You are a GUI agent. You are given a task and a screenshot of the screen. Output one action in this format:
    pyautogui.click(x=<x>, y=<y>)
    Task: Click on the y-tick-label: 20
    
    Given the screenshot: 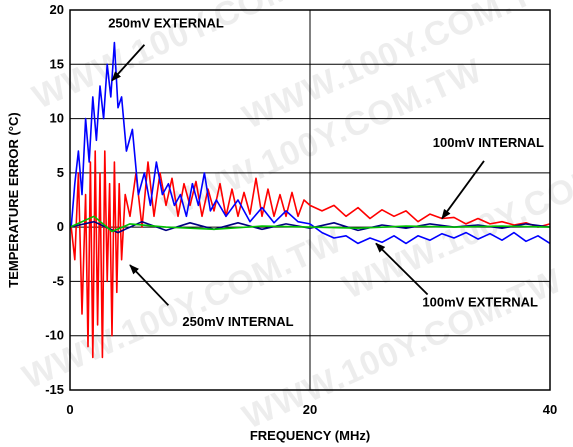 What is the action you would take?
    pyautogui.click(x=57, y=9)
    